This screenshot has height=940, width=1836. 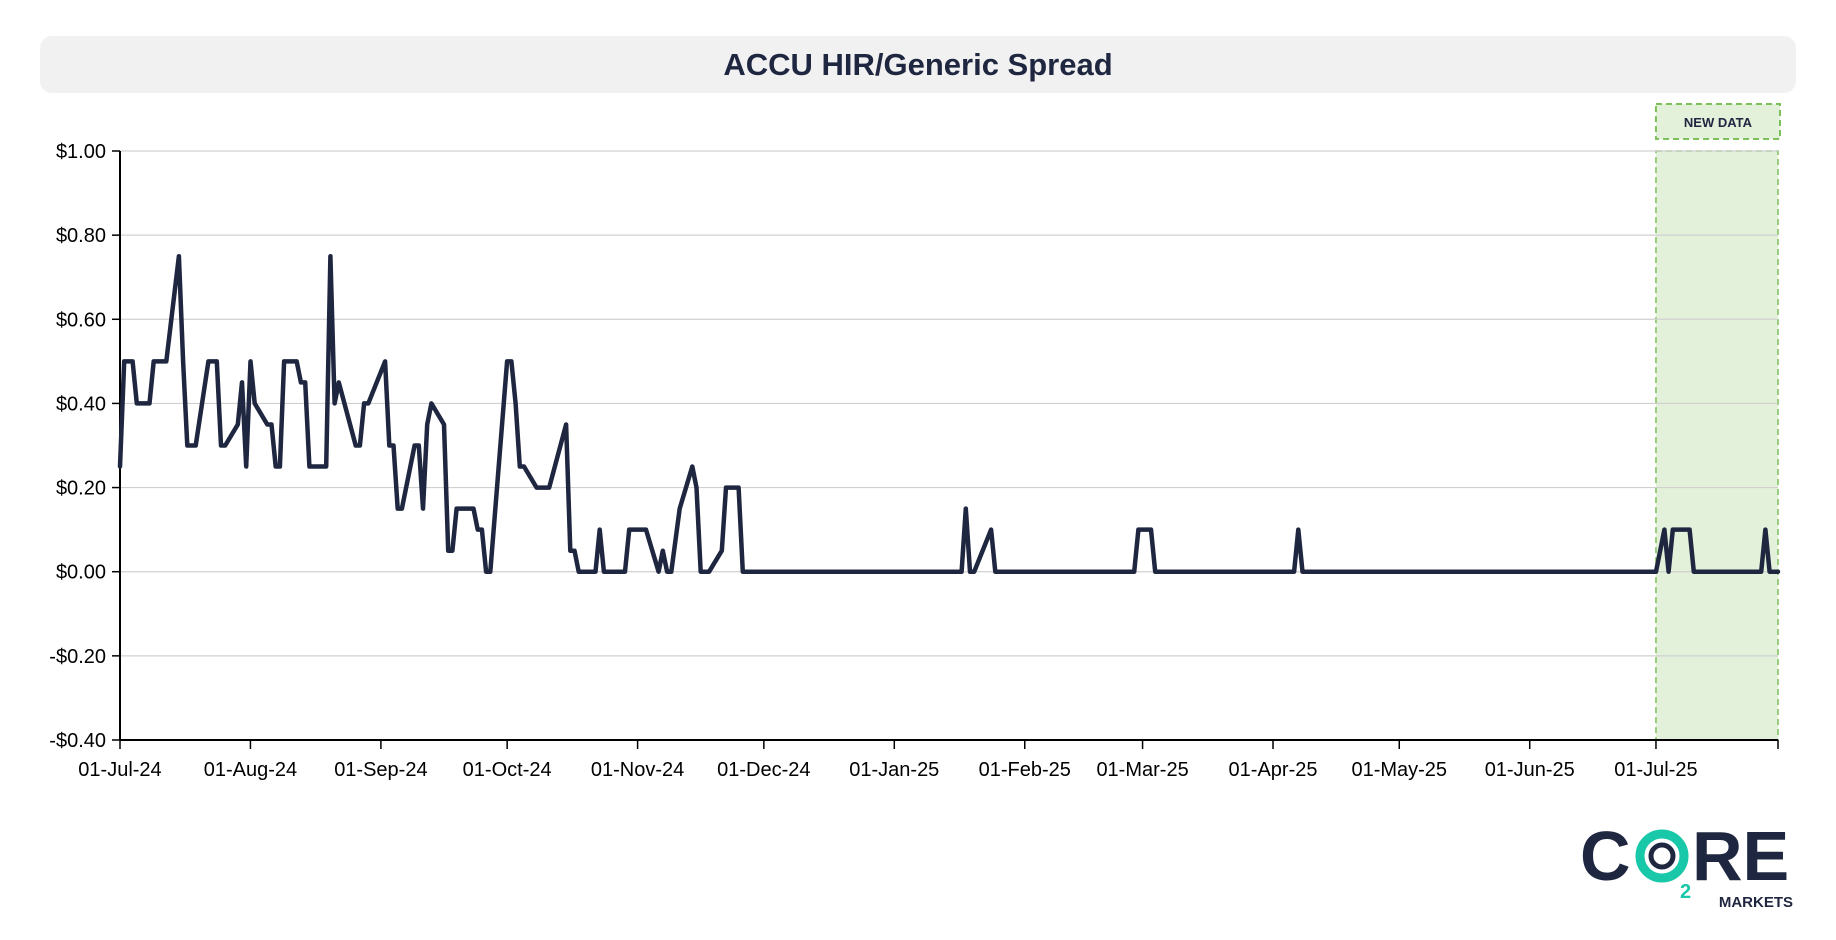 What do you see at coordinates (507, 770) in the screenshot?
I see `x-tick-label: 01-Oct-24` at bounding box center [507, 770].